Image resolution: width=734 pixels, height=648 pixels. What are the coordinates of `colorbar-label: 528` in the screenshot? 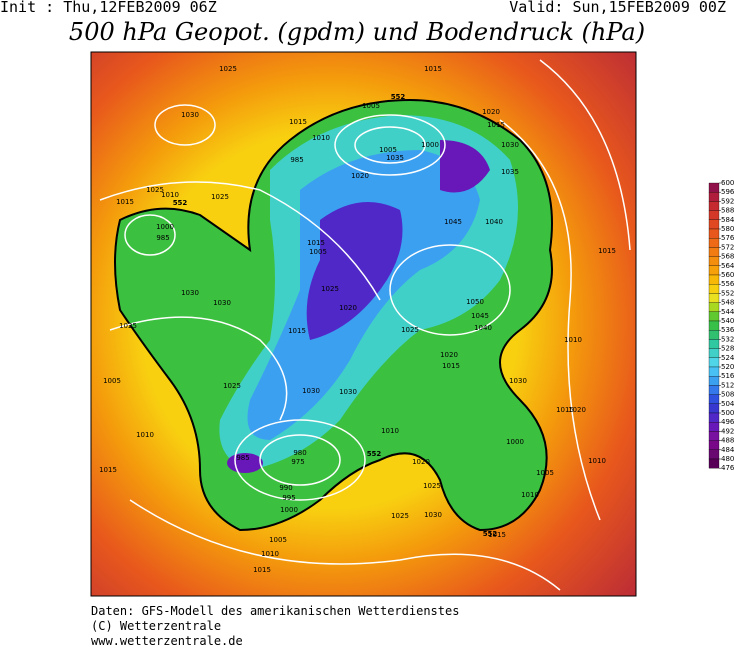 It's located at (727, 349).